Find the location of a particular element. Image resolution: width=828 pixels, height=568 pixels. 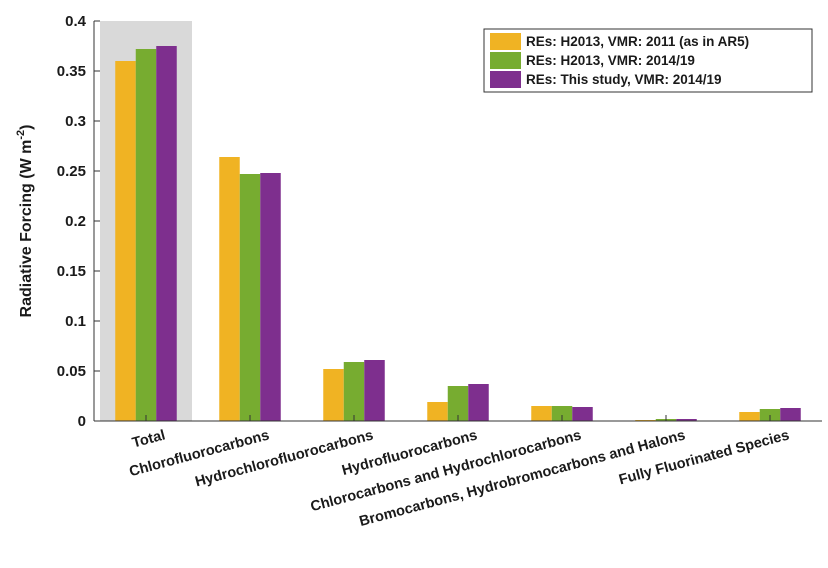

y-tick-label: 0.2 is located at coordinates (75, 221).